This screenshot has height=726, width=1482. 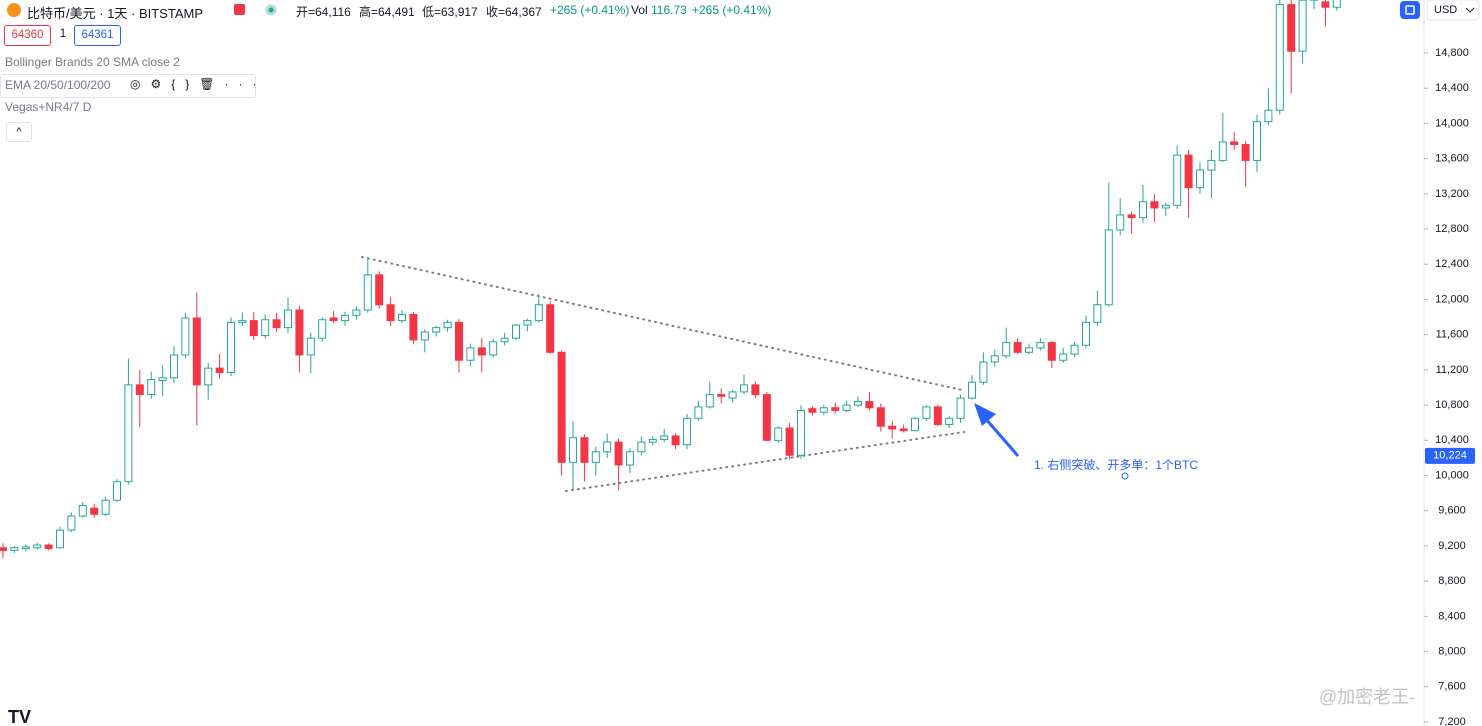 What do you see at coordinates (48, 107) in the screenshot?
I see `indicator-label: Vegas+NR4/7 D` at bounding box center [48, 107].